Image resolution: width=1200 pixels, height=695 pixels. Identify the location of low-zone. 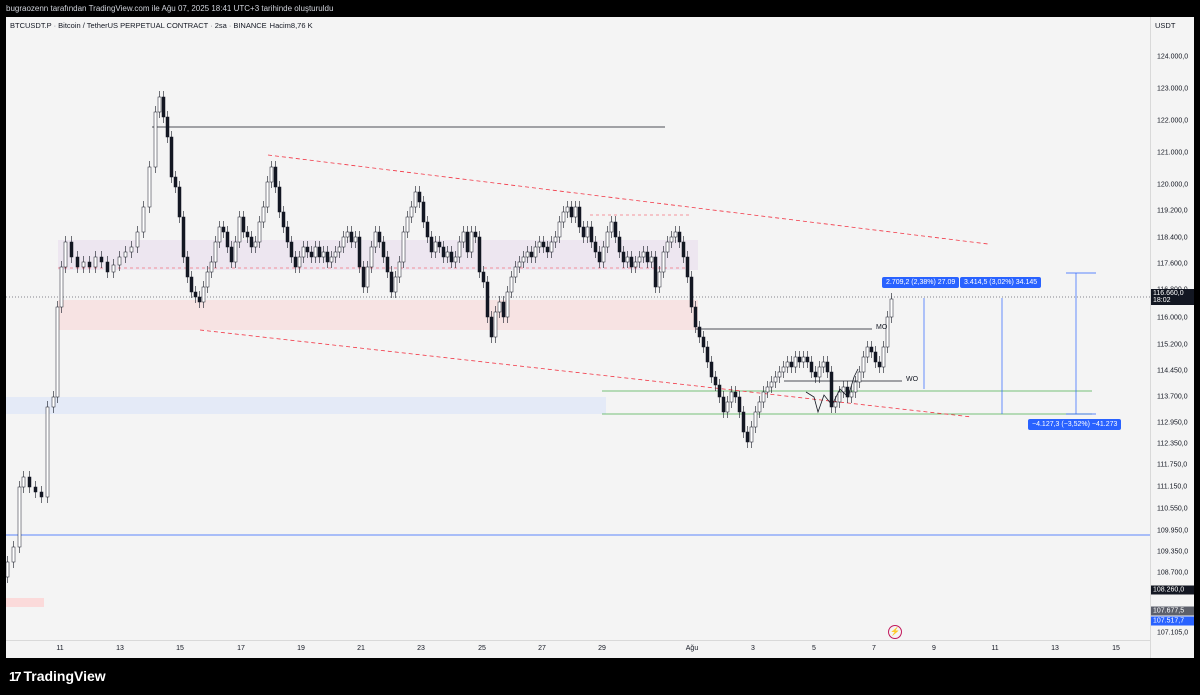
(25, 602).